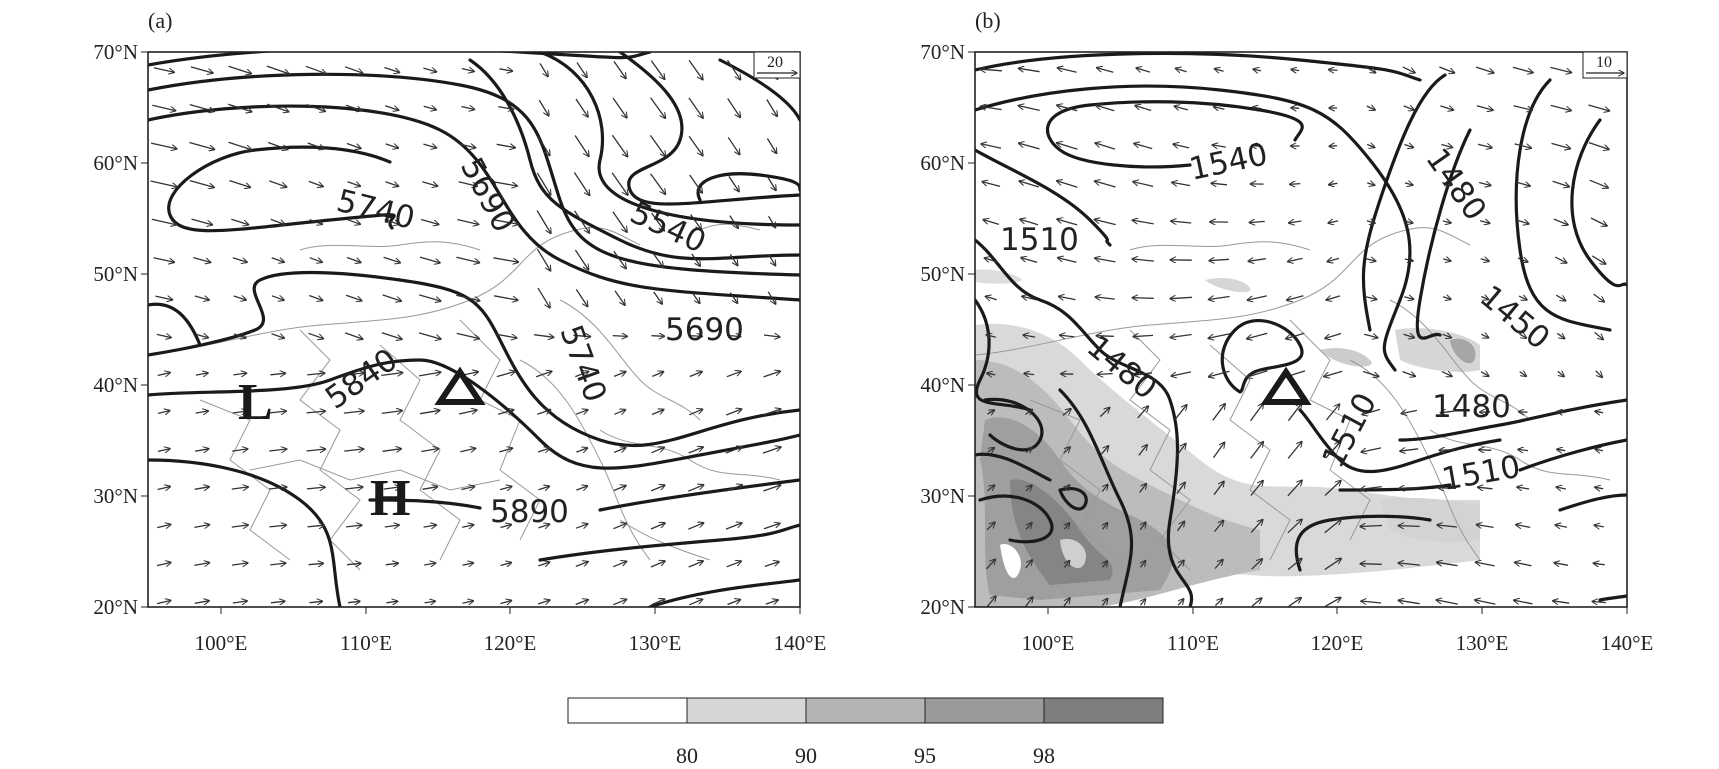  I want to click on panel-label: (b), so click(988, 20).